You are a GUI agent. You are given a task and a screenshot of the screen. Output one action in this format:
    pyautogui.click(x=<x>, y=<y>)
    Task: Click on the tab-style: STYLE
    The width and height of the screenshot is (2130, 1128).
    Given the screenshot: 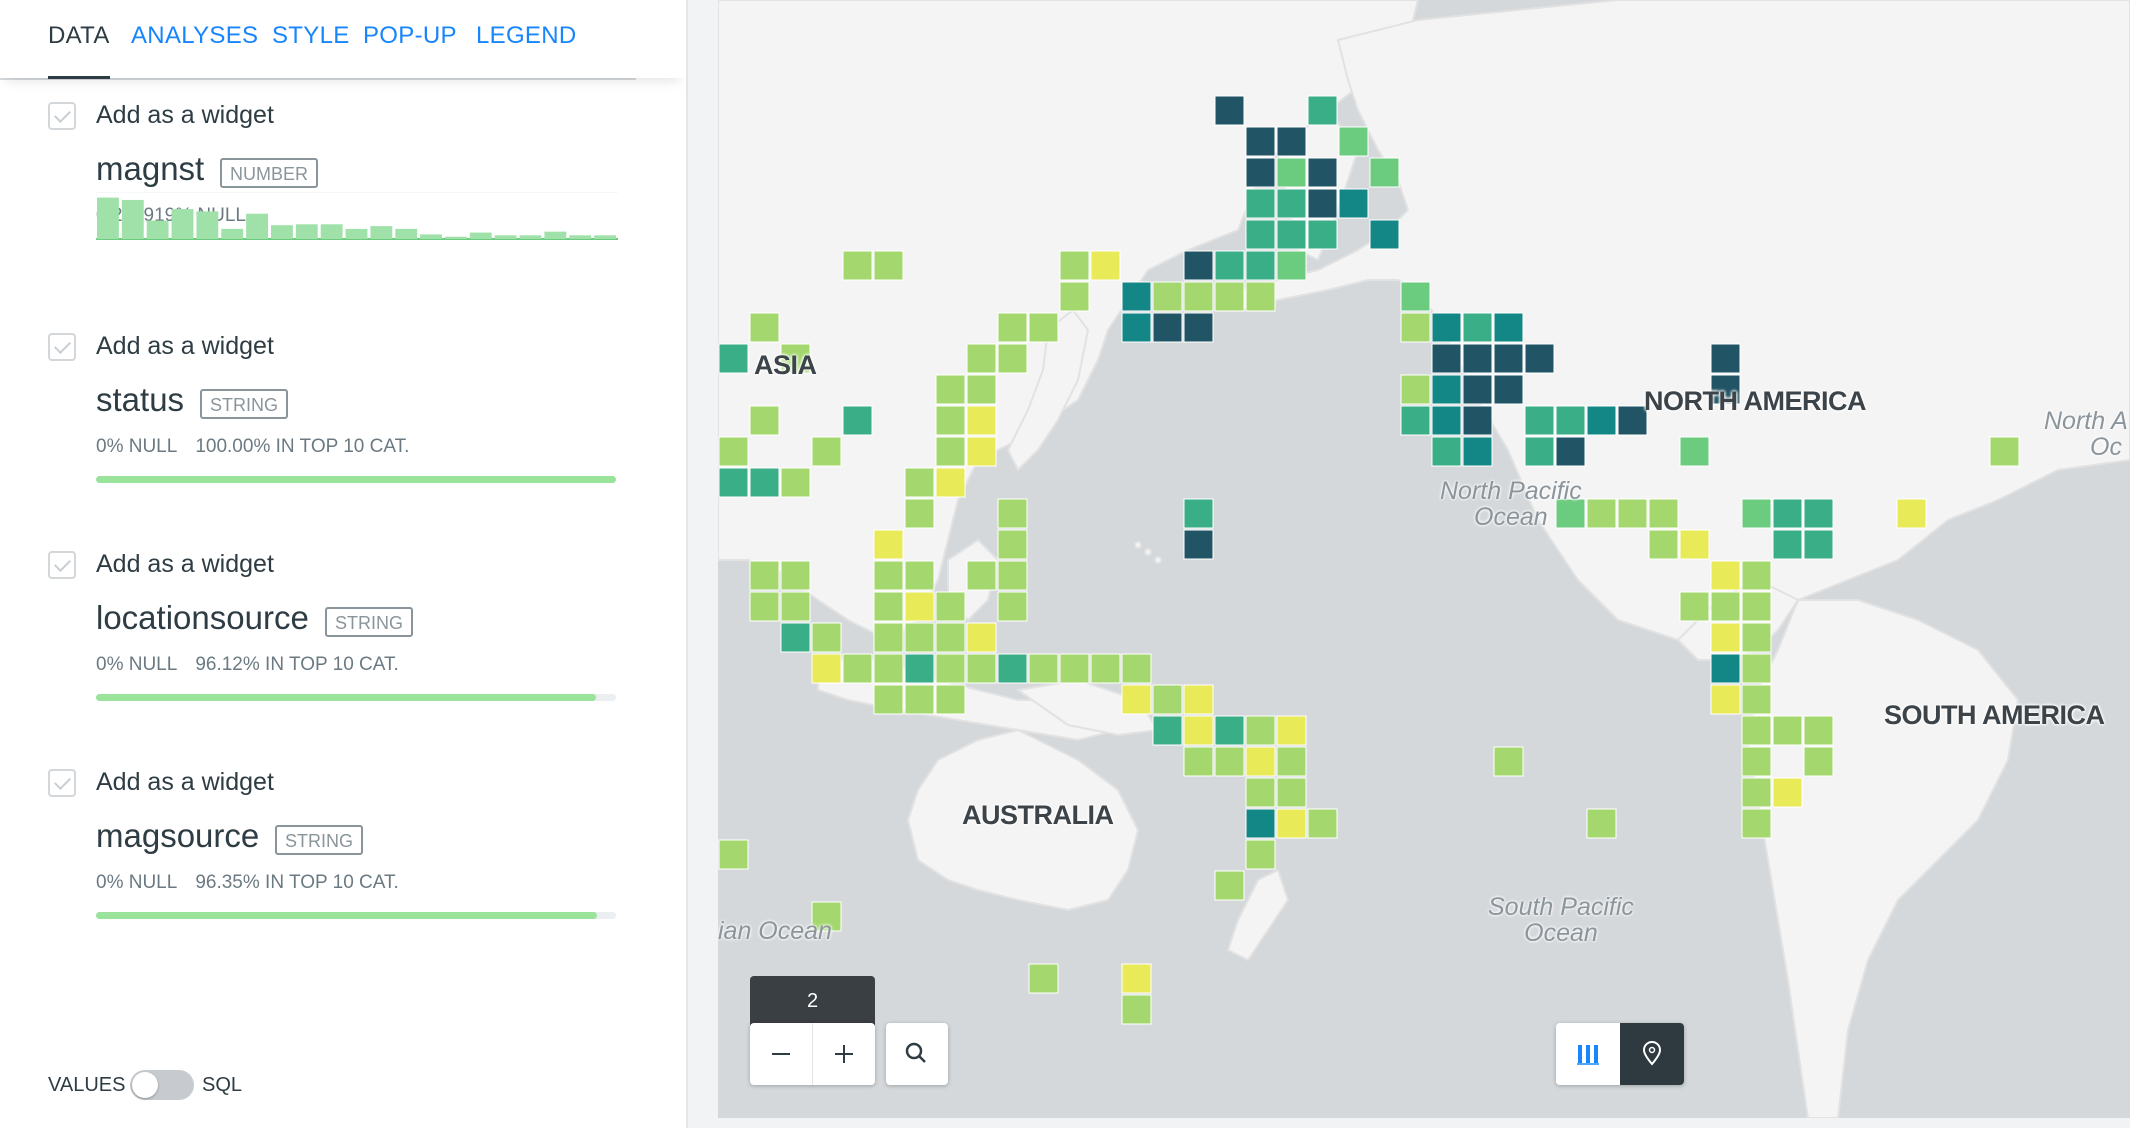 What is the action you would take?
    pyautogui.click(x=311, y=35)
    